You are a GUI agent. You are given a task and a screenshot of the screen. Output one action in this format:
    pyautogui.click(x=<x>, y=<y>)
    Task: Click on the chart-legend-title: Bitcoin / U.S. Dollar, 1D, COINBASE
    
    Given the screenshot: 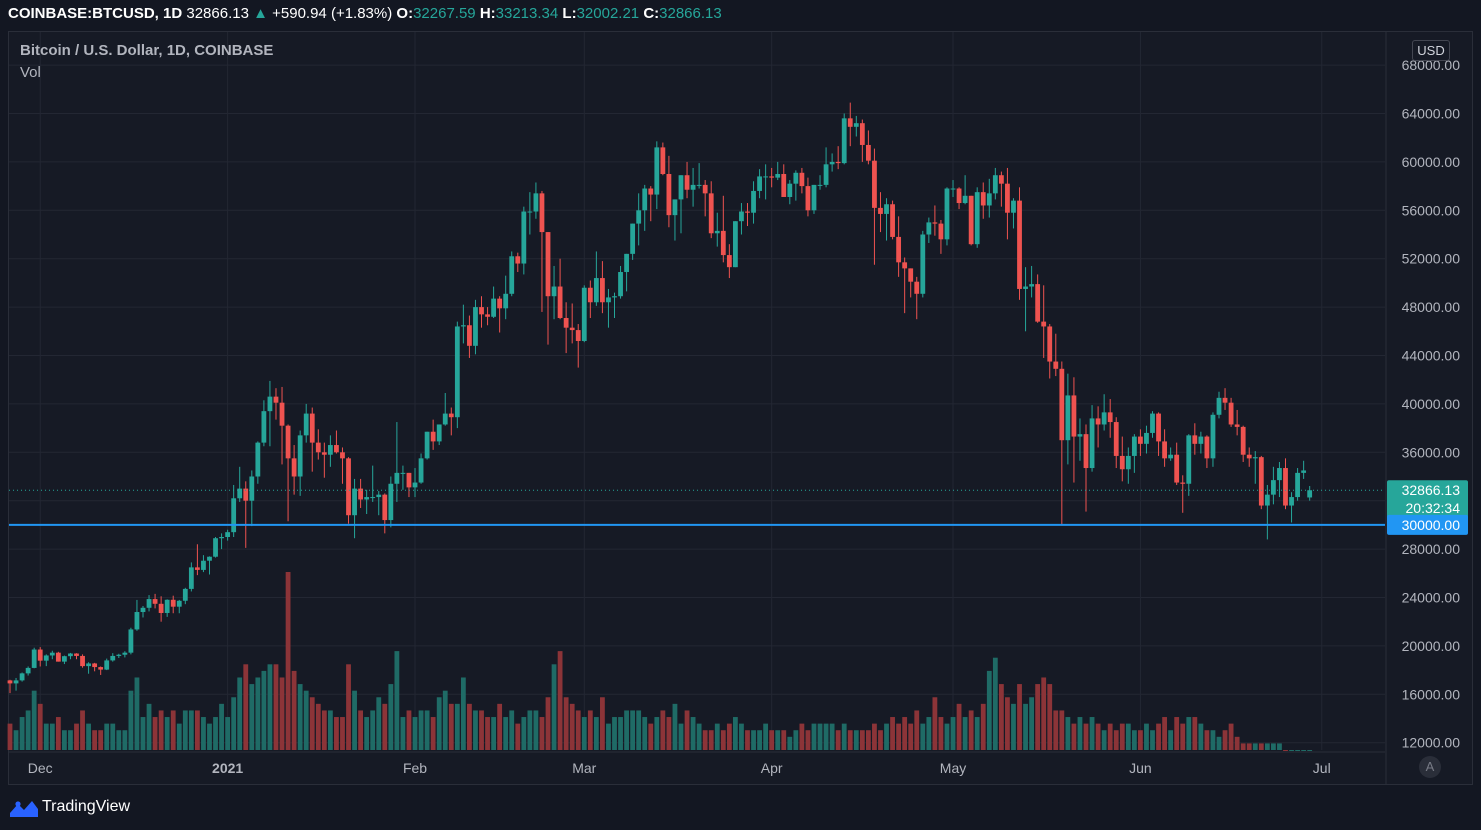 What is the action you would take?
    pyautogui.click(x=147, y=50)
    